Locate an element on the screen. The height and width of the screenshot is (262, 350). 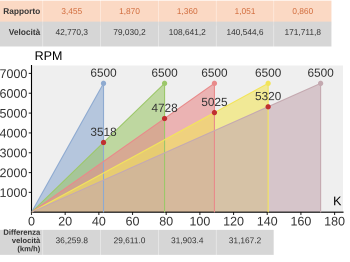
text: Rapporto is located at coordinates (22, 12).